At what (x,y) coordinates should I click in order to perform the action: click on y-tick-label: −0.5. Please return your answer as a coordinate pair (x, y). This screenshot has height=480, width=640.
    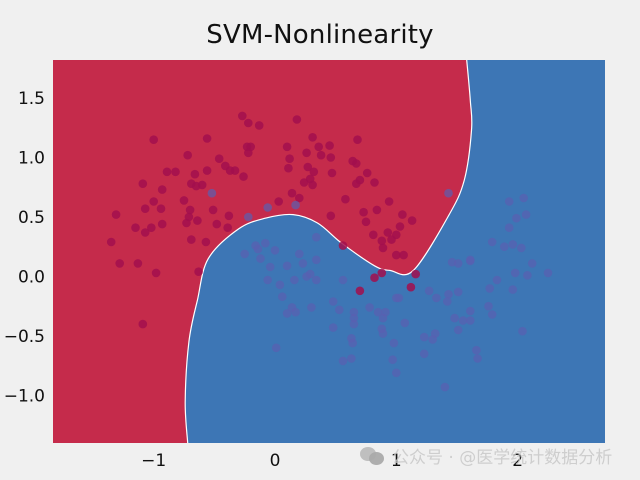
    Looking at the image, I should click on (24, 337).